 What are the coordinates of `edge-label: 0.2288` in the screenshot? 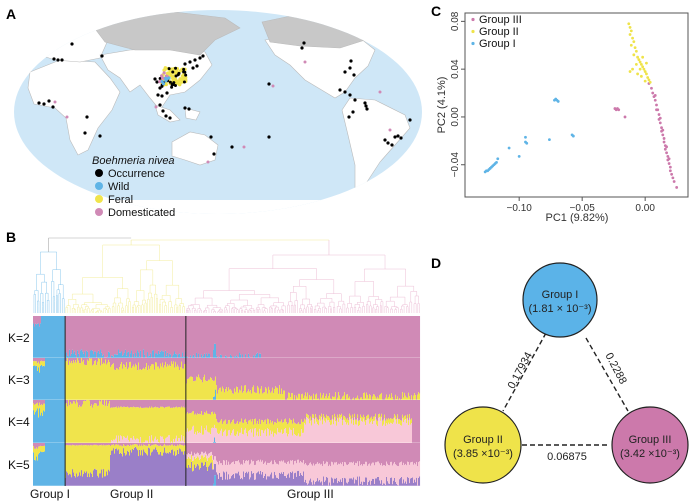 It's located at (615, 368).